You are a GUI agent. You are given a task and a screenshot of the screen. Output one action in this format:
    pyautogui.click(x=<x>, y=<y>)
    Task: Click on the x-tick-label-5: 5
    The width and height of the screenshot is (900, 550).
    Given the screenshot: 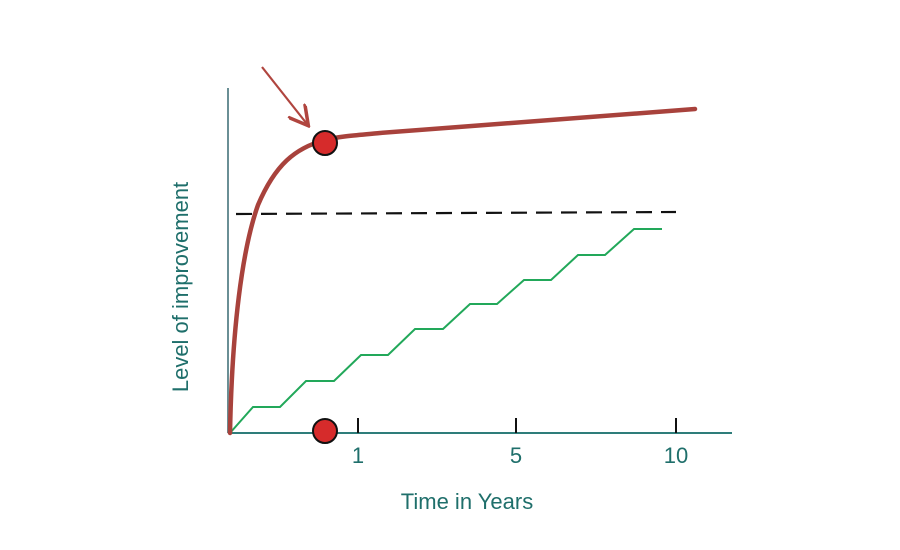 What is the action you would take?
    pyautogui.click(x=516, y=455)
    